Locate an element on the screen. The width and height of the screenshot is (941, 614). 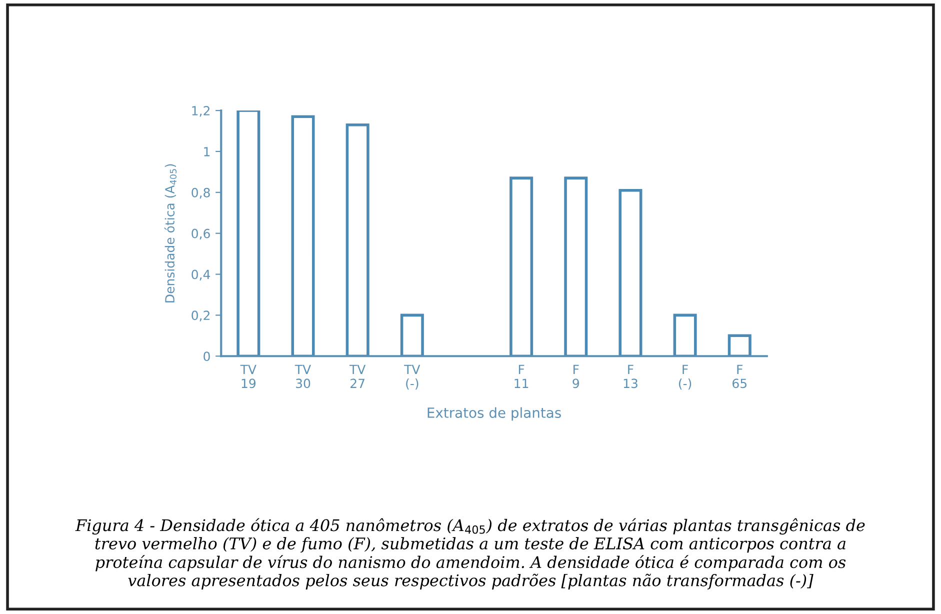
y-tick-label: 1 is located at coordinates (207, 151).